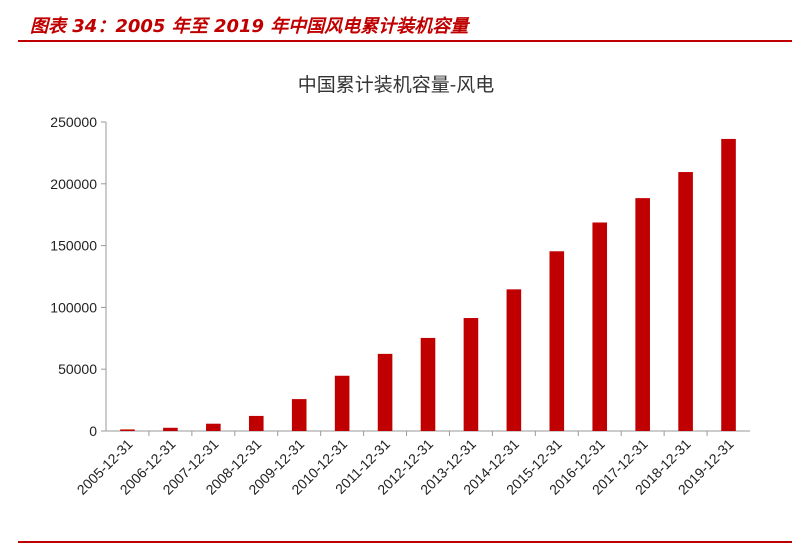  Describe the element at coordinates (73, 307) in the screenshot. I see `y-tick-label: 100000` at that location.